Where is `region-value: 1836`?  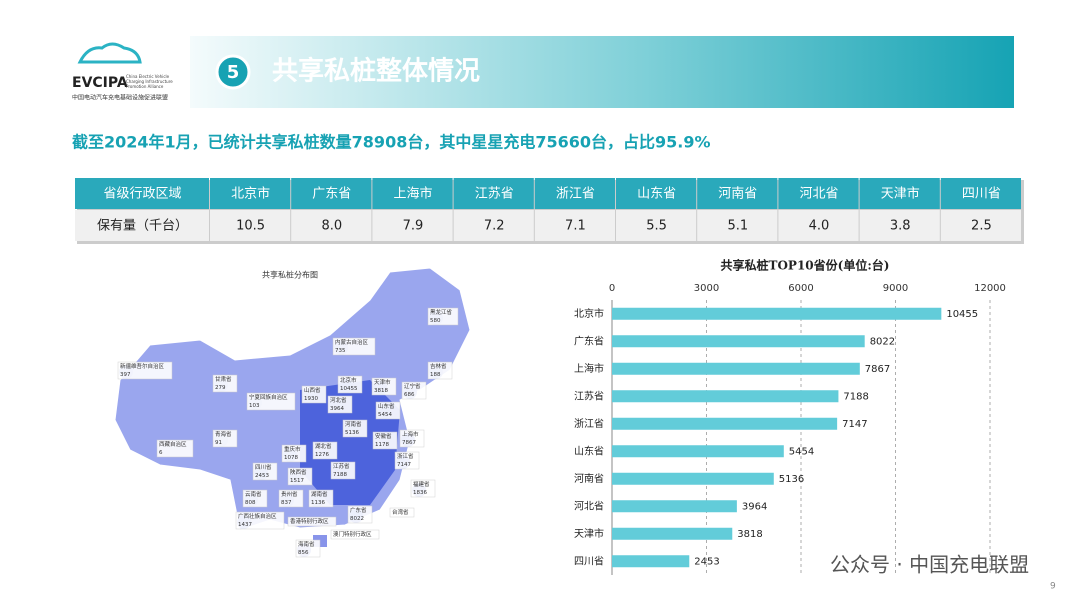 region-value: 1836 is located at coordinates (420, 493).